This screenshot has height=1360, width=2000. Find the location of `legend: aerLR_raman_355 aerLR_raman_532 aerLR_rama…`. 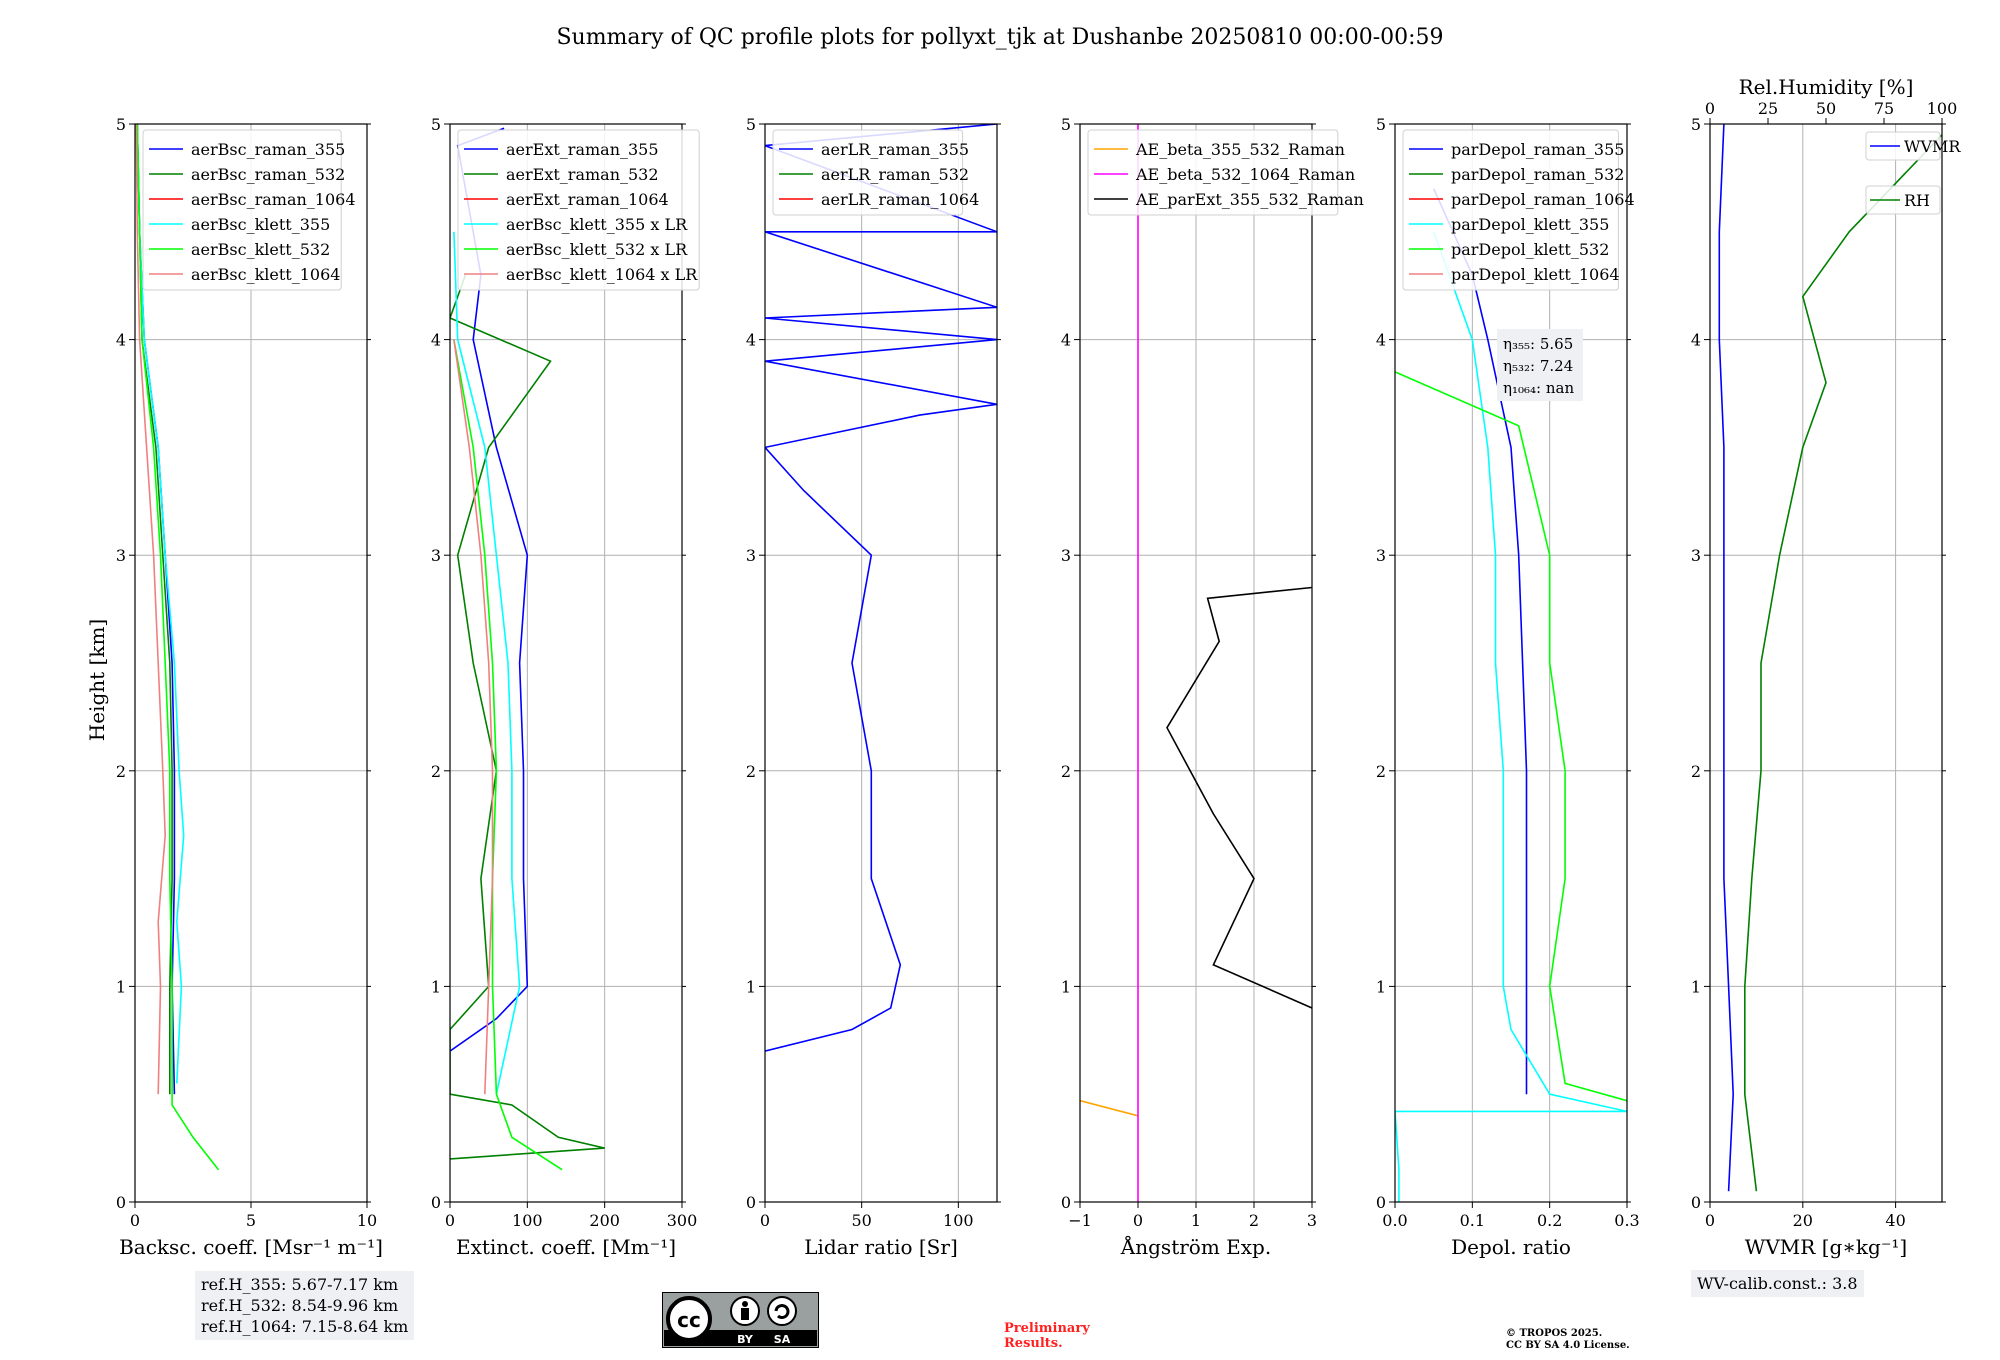

legend: aerLR_raman_355 aerLR_raman_532 aerLR_rama… is located at coordinates (875, 172).